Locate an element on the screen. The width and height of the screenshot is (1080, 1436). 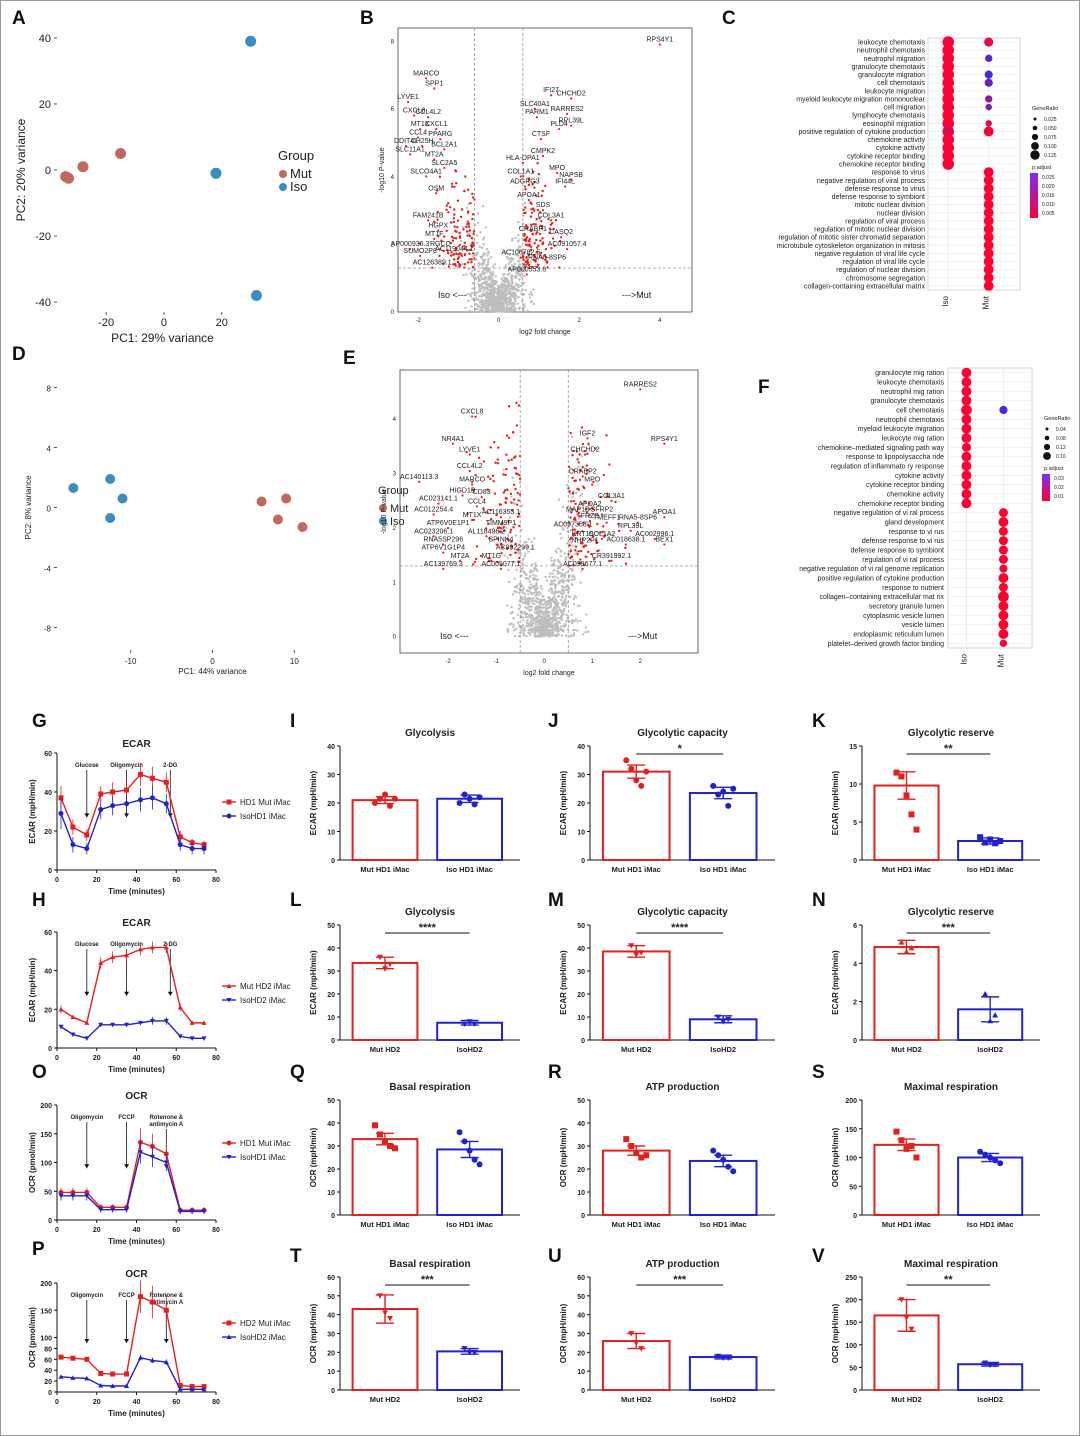
panel-letter-M: M is located at coordinates (556, 900).